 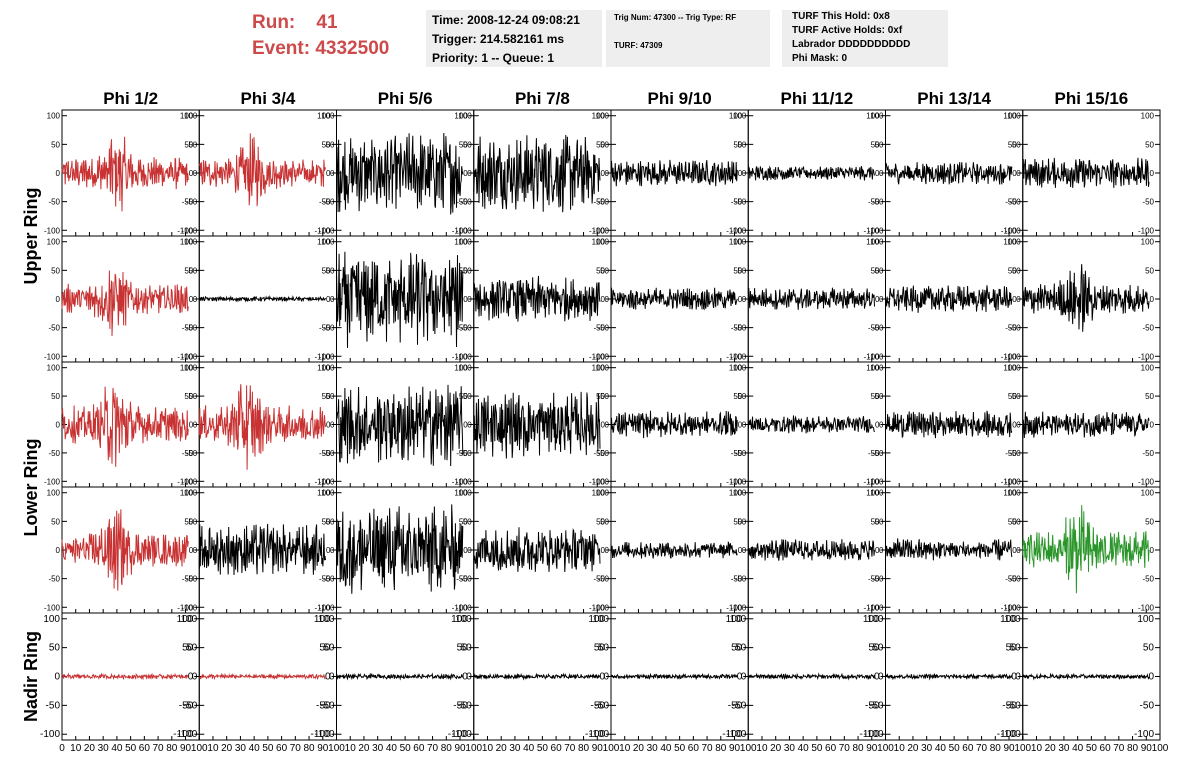 I want to click on column-header: Phi 5/6, so click(x=405, y=98).